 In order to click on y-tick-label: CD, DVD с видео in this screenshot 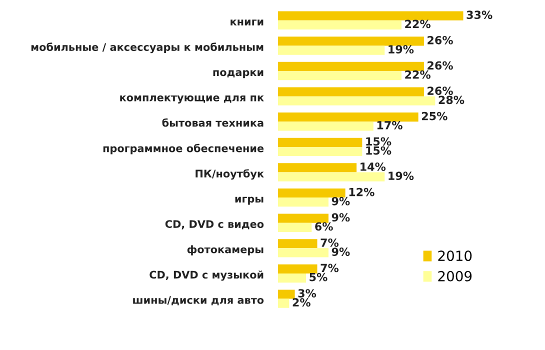, I will do `click(214, 225)`.